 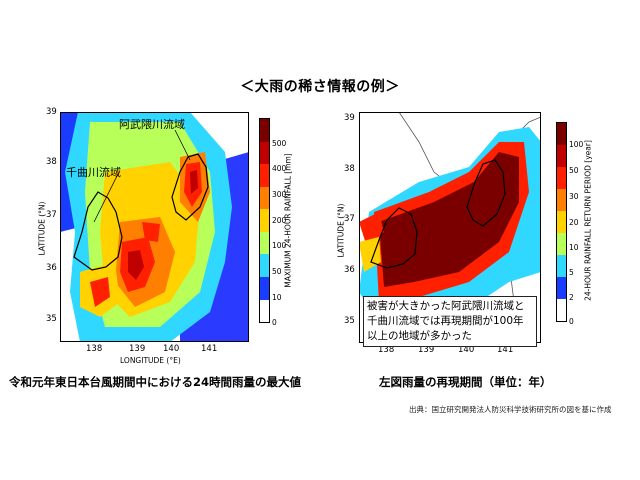 What do you see at coordinates (419, 336) in the screenshot?
I see `annotation-line: 以上の地域が多かった` at bounding box center [419, 336].